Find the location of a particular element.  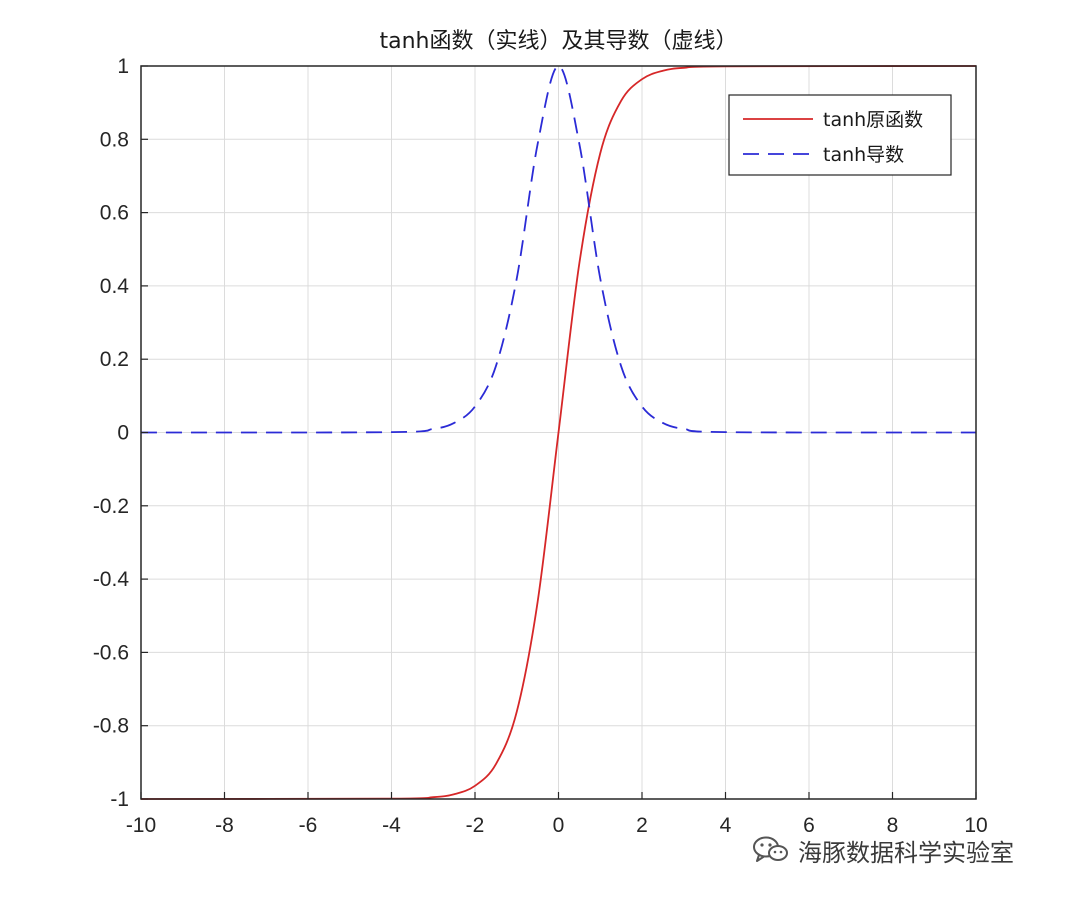

y-tick-label: 0.4 is located at coordinates (115, 286).